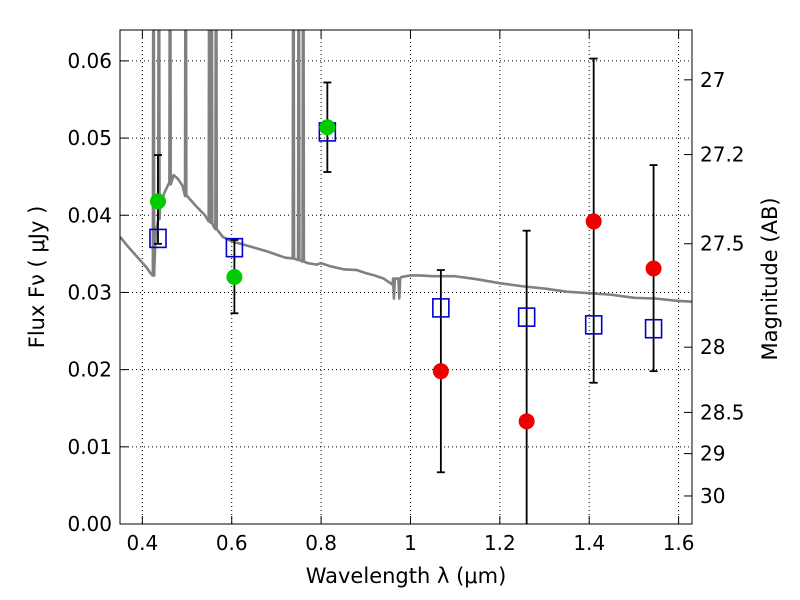 The width and height of the screenshot is (800, 600). What do you see at coordinates (406, 576) in the screenshot?
I see `x-axis-label: Wavelength λ (μm)` at bounding box center [406, 576].